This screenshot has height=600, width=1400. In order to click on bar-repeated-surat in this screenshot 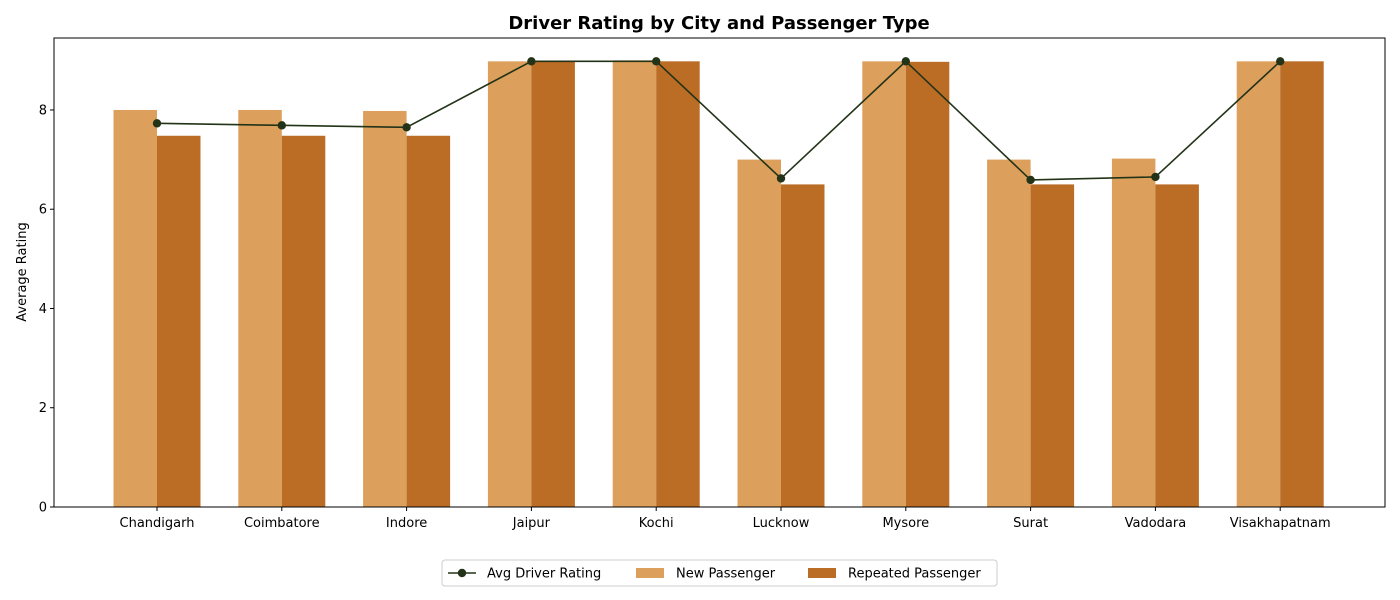, I will do `click(1052, 345)`.